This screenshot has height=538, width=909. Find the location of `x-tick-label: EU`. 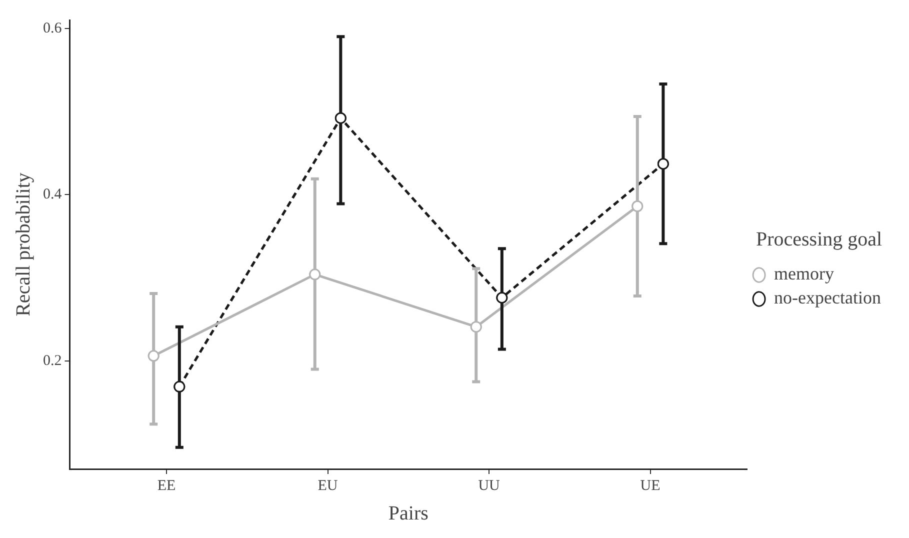

x-tick-label: EU is located at coordinates (328, 486).